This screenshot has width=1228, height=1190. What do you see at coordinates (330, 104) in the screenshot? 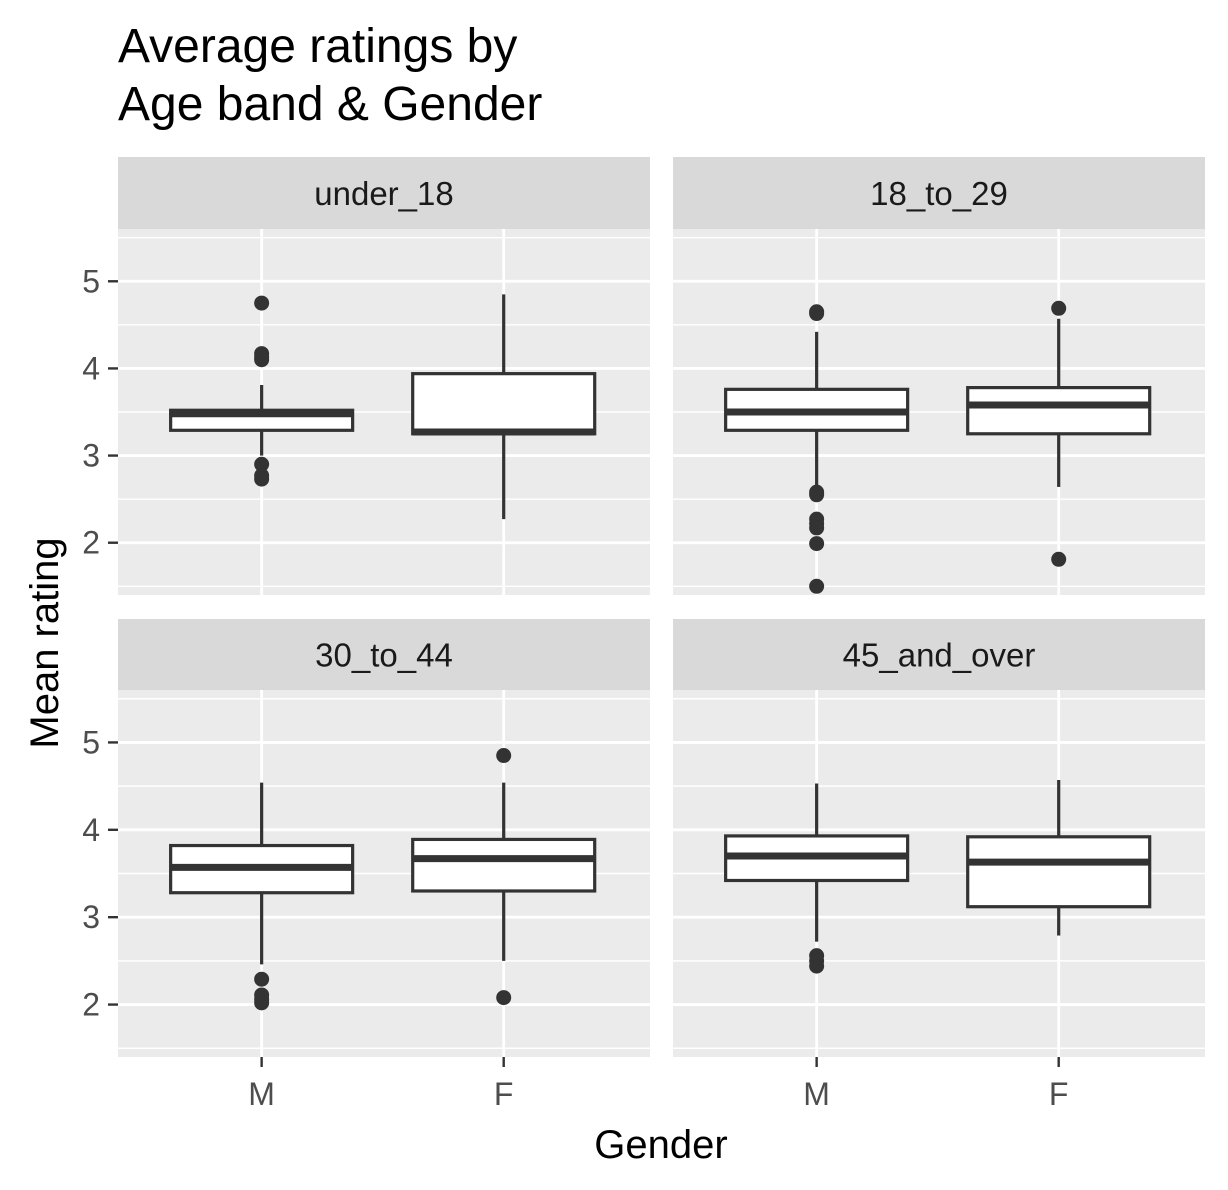
I see `chart-title-line-2: Age band & Gender` at bounding box center [330, 104].